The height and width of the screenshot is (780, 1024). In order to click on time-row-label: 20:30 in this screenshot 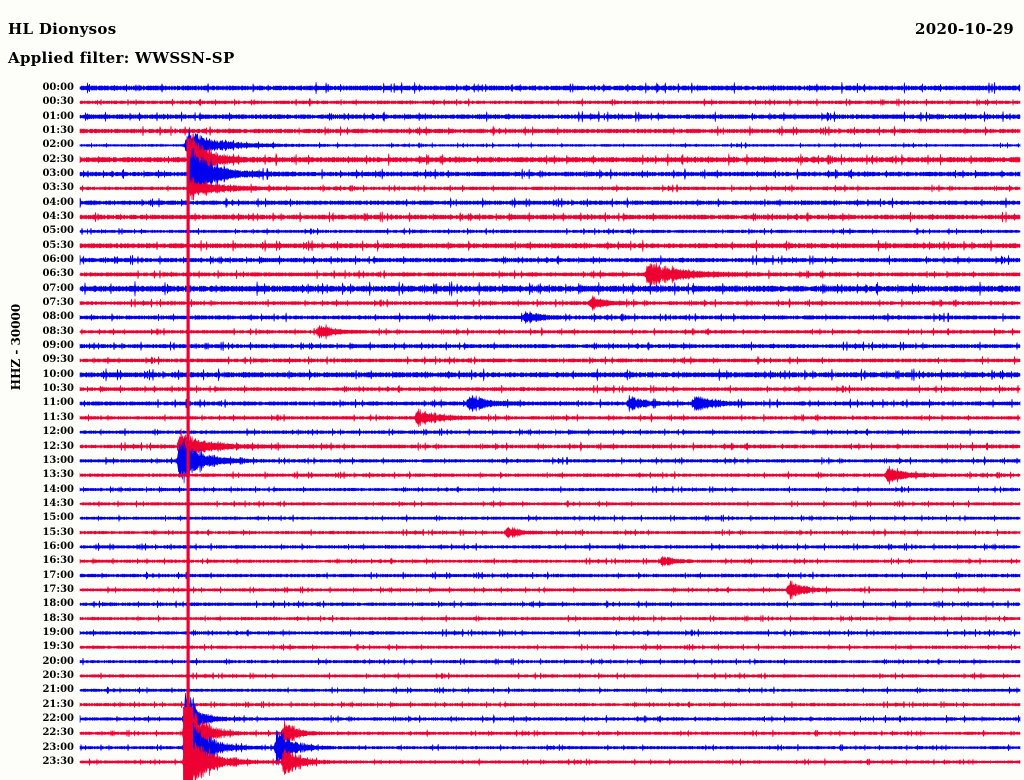, I will do `click(58, 675)`.